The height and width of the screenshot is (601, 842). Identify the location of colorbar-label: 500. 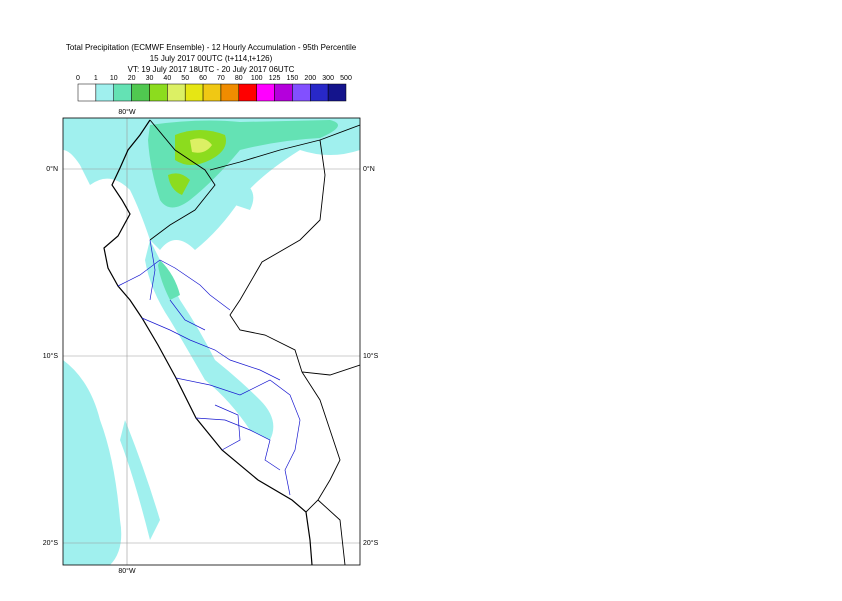
(346, 78).